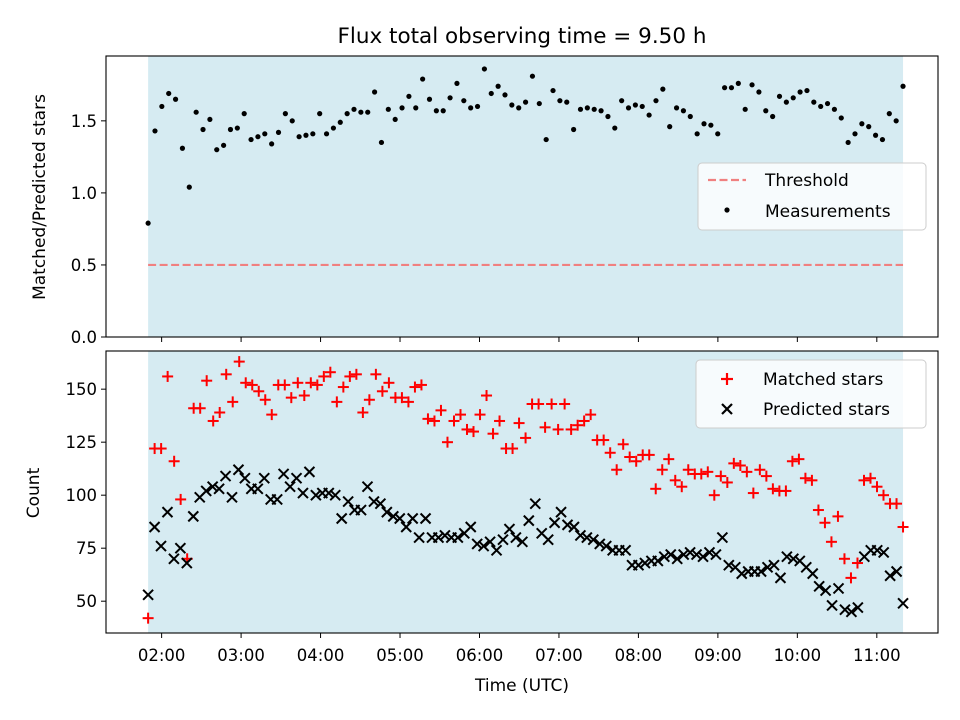 This screenshot has height=720, width=960. Describe the element at coordinates (806, 181) in the screenshot. I see `legend-threshold-label: Threshold` at that location.